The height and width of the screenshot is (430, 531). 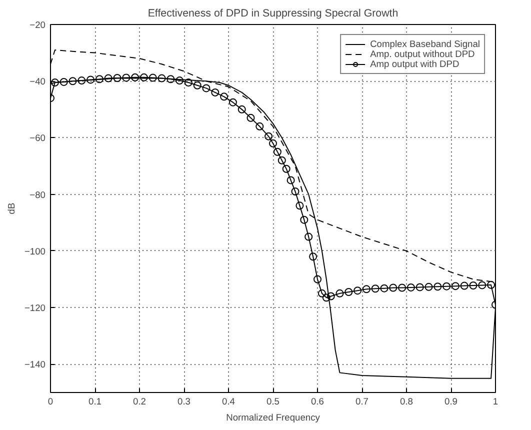 I want to click on x-tick-label: 0, so click(x=51, y=401).